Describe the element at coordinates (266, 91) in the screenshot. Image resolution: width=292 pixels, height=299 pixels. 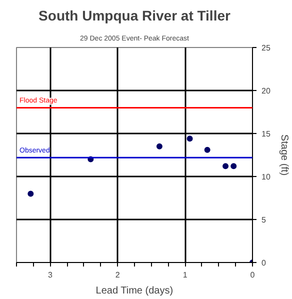
I see `y-tick-label: 20` at that location.